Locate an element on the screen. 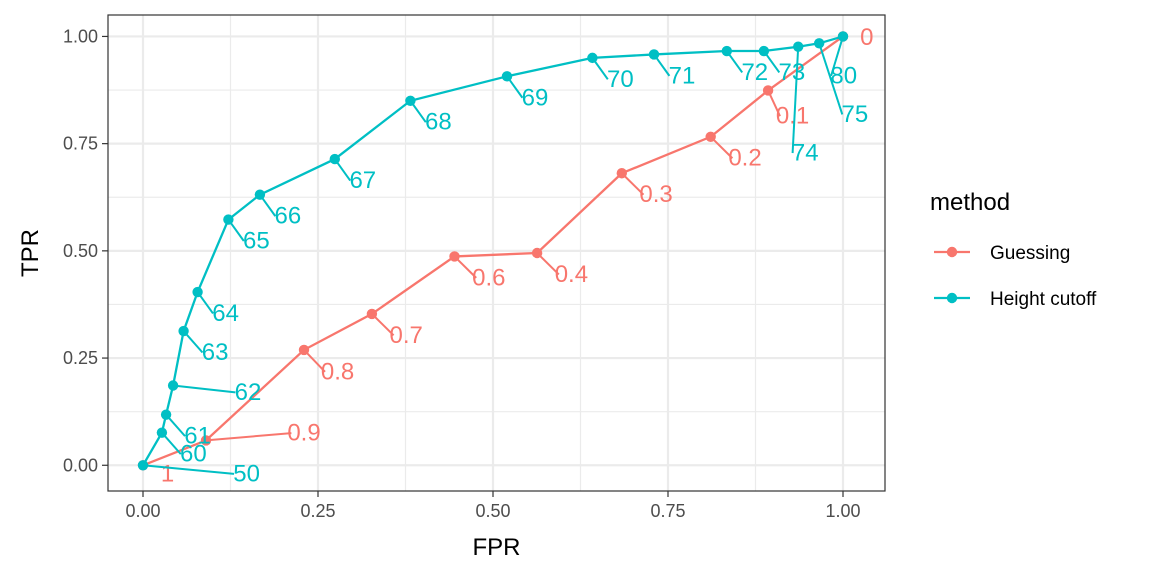  data-label-height-cutoff: 60 is located at coordinates (193, 454).